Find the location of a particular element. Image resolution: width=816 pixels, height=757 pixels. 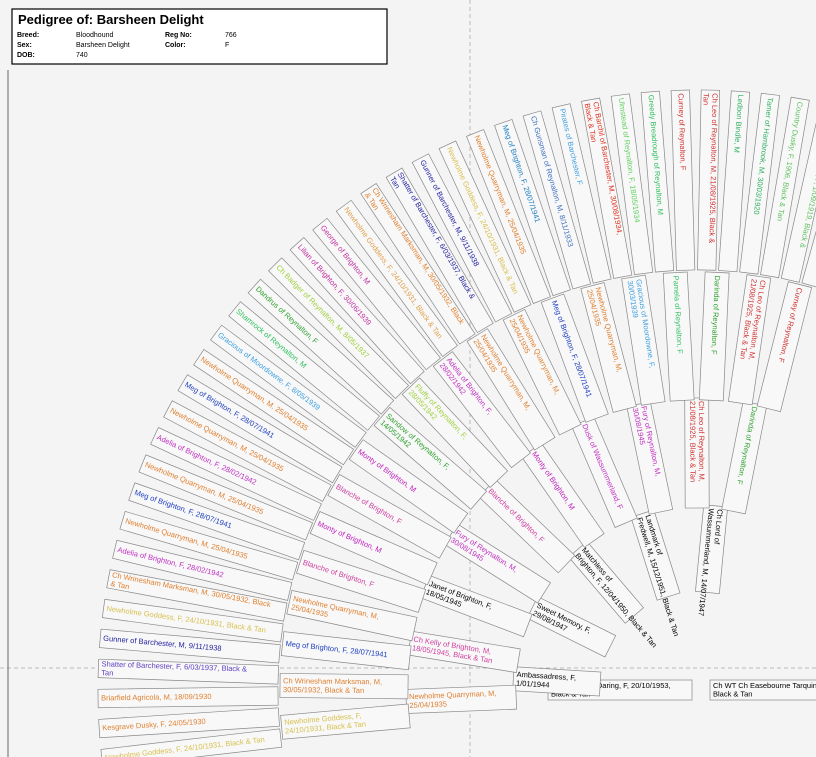

field-value: Barsheen Delight is located at coordinates (103, 45).